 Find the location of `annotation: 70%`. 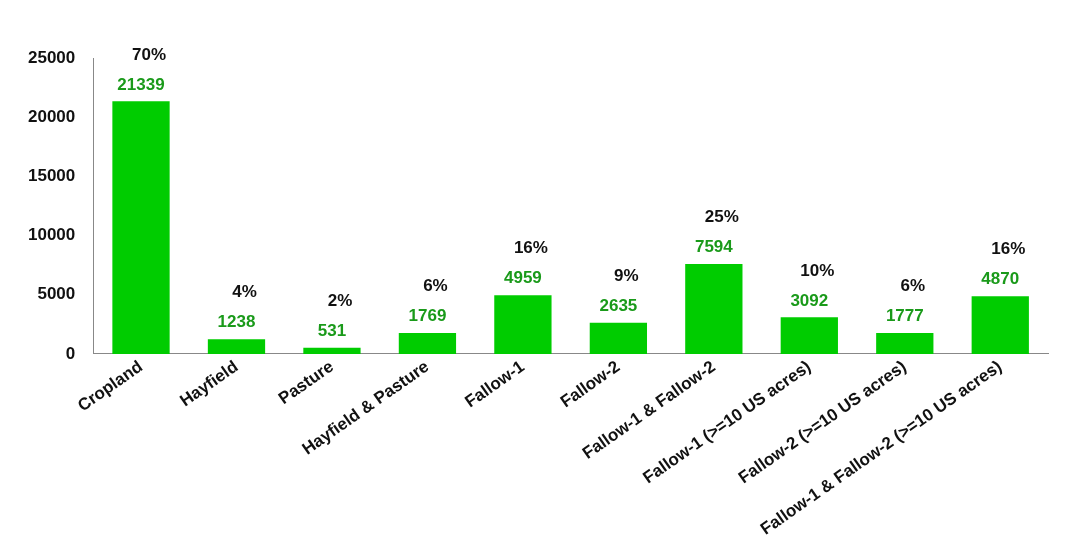

annotation: 70% is located at coordinates (149, 54).